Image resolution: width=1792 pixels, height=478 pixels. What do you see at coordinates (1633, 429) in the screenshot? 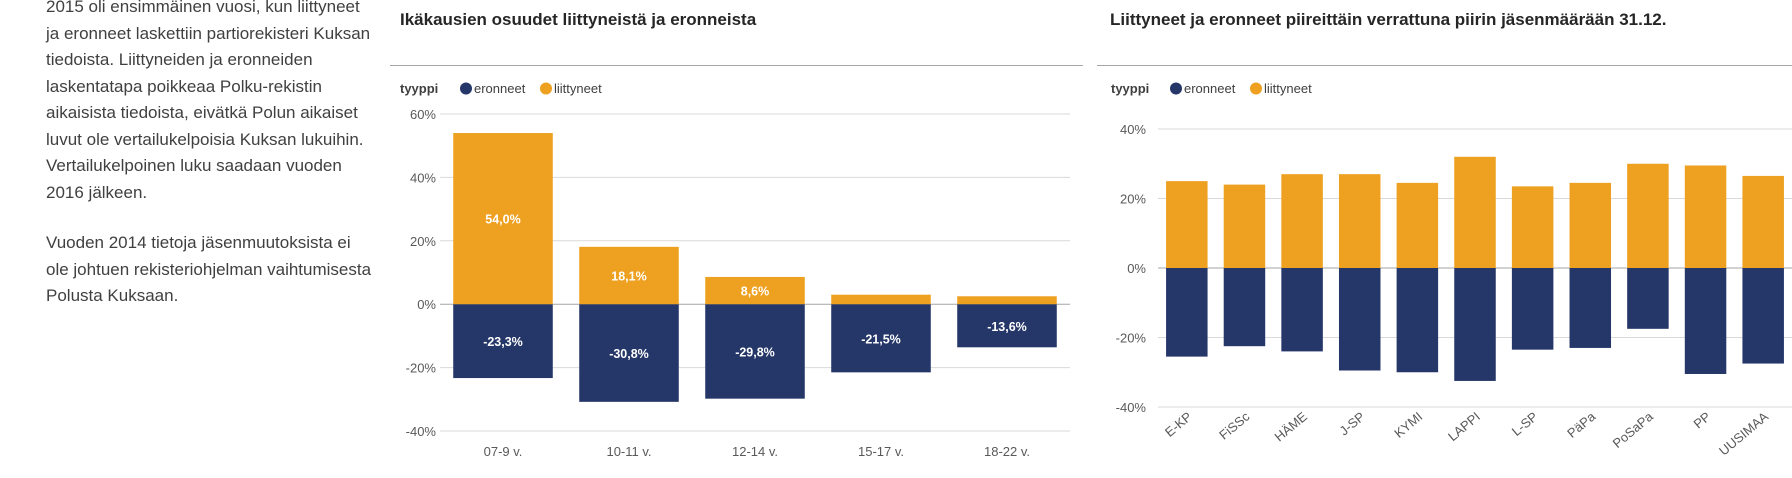
I see `x-category-label: PoSaPa` at bounding box center [1633, 429].